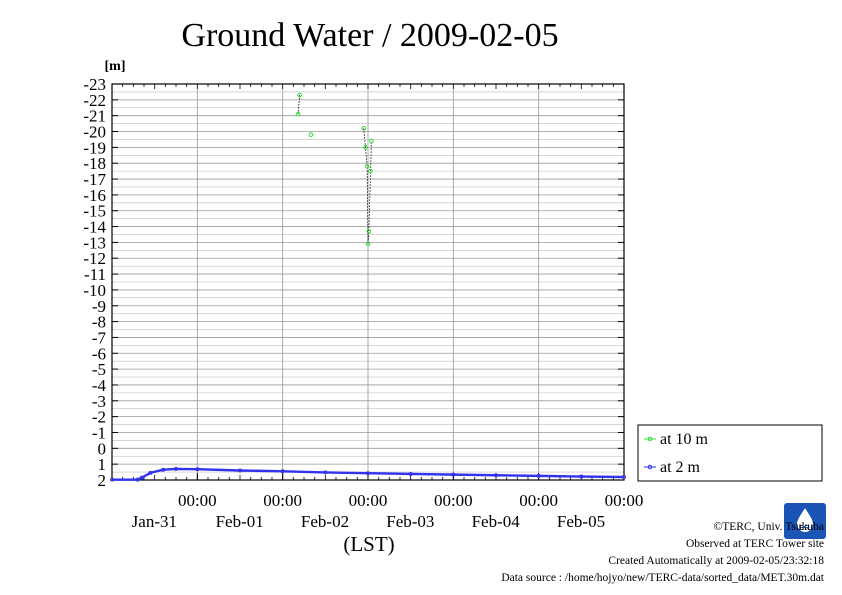 The height and width of the screenshot is (595, 842). What do you see at coordinates (684, 439) in the screenshot?
I see `legend-label: at 10 m` at bounding box center [684, 439].